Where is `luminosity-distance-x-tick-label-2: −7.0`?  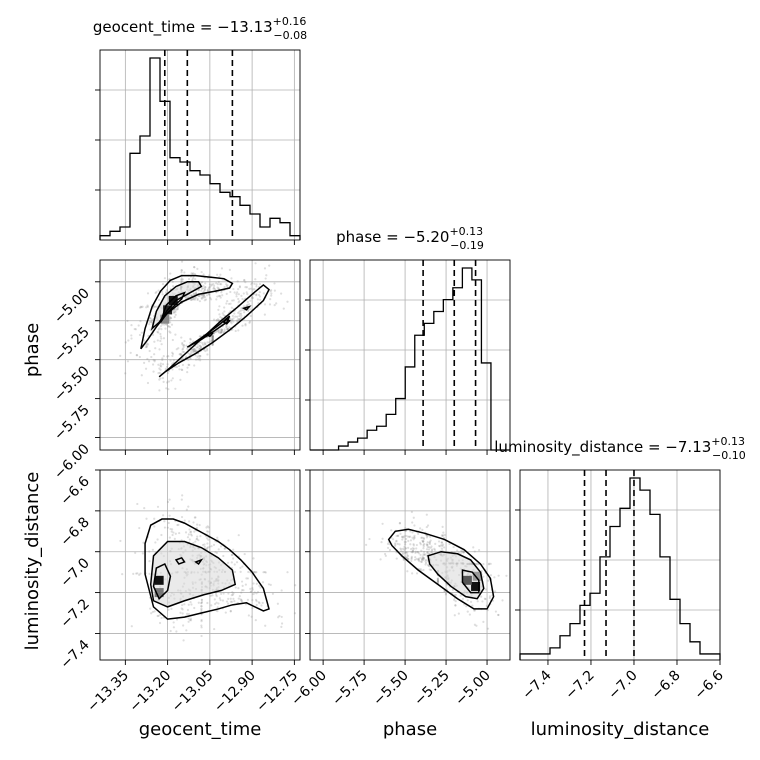 luminosity-distance-x-tick-label-2: −7.0 is located at coordinates (622, 685).